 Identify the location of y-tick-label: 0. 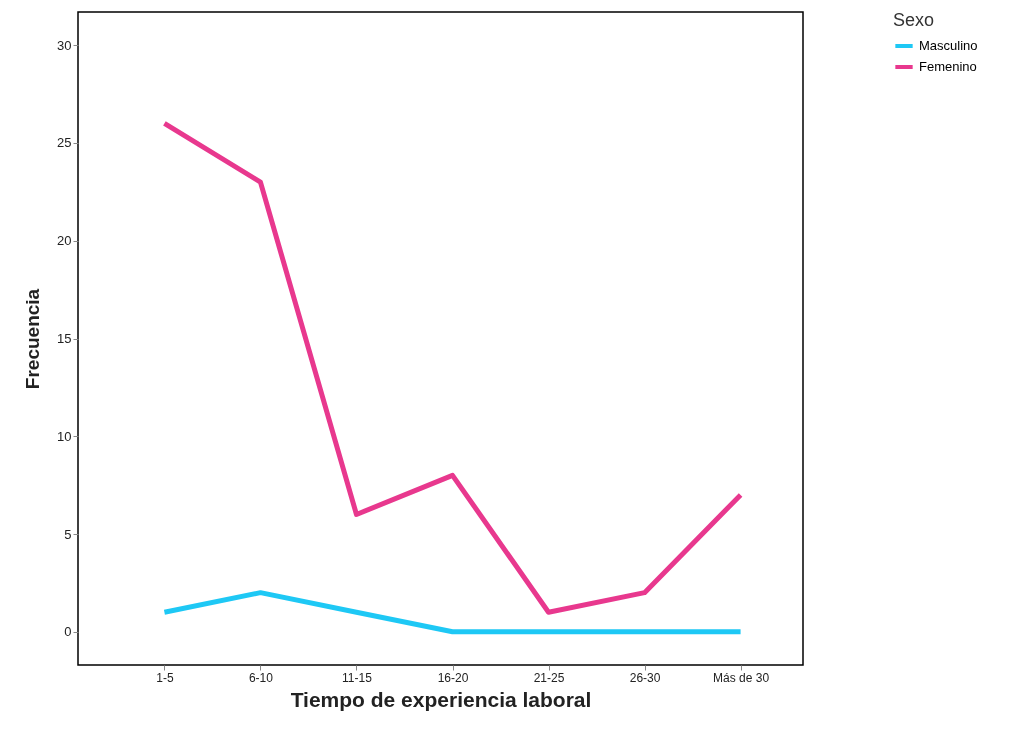
(68, 632).